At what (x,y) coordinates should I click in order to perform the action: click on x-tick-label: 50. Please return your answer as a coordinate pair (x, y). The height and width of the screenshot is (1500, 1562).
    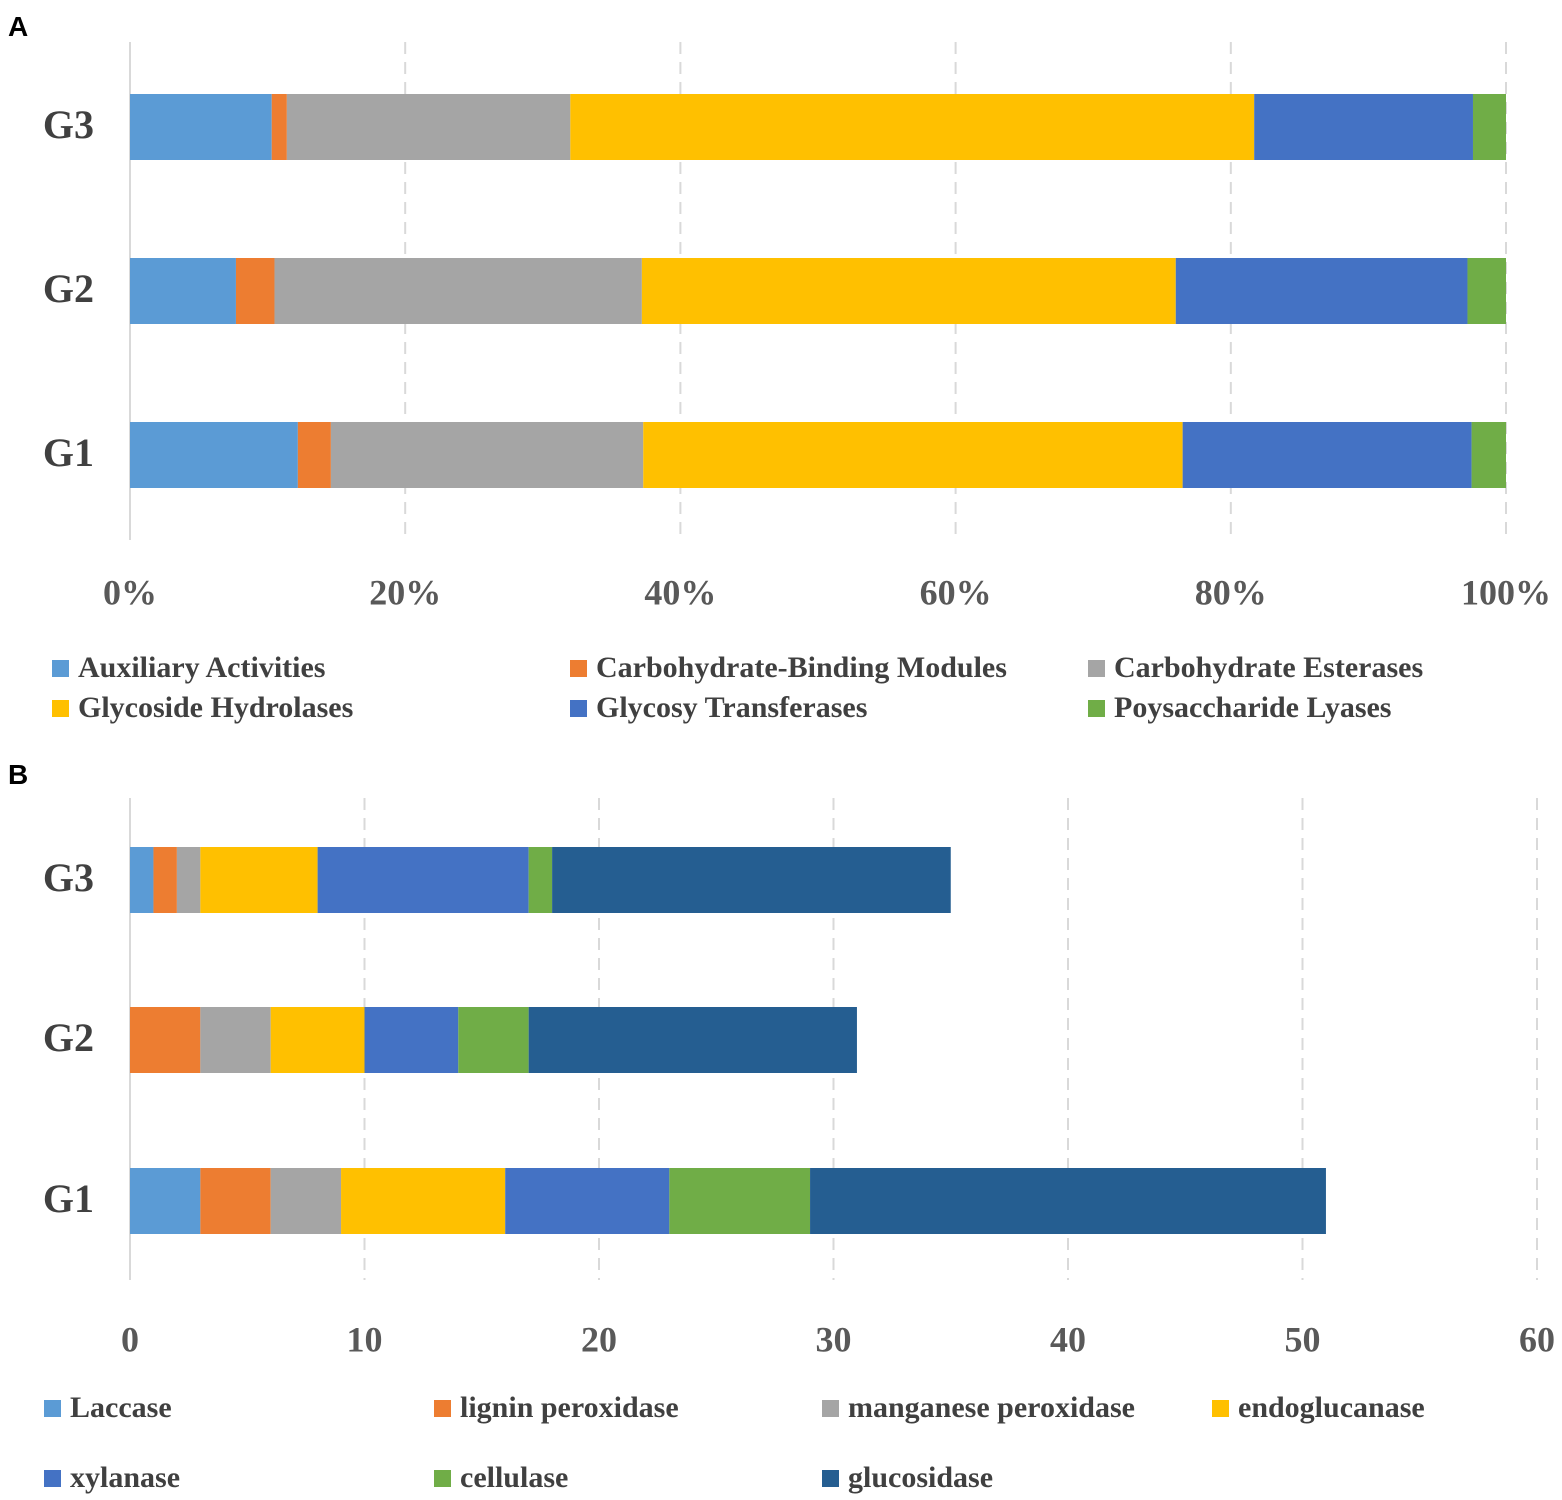
    Looking at the image, I should click on (1303, 1339).